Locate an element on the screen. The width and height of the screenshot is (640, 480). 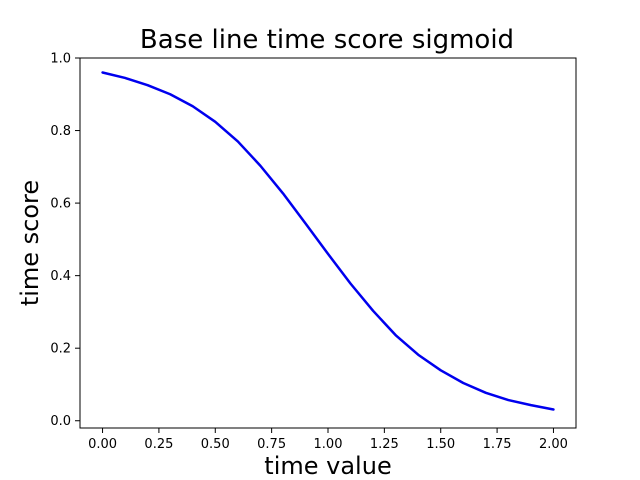
y-axis-label: time score is located at coordinates (30, 243).